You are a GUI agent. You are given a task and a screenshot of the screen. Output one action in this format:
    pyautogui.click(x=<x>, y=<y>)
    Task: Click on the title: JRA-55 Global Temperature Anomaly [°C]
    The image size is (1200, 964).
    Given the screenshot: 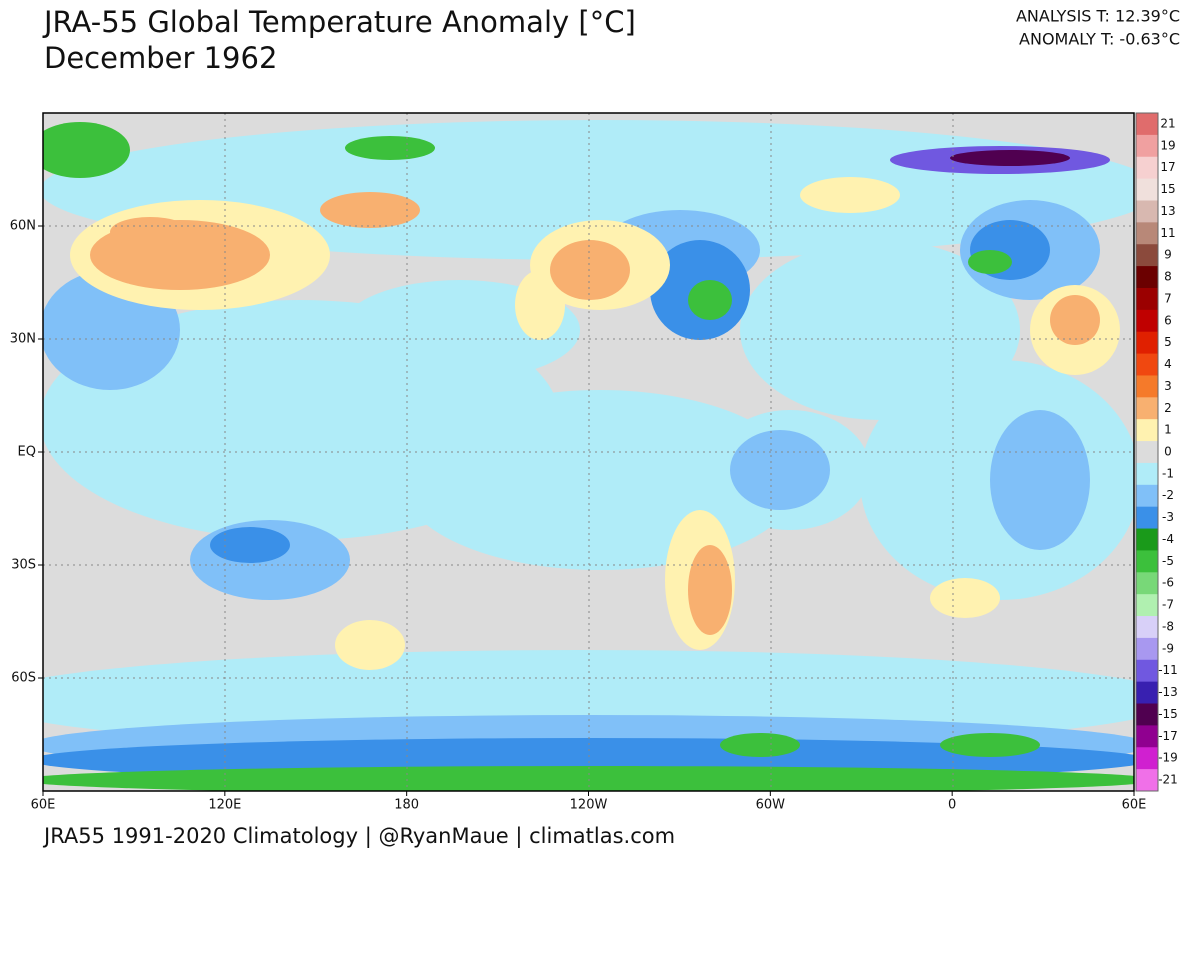 What is the action you would take?
    pyautogui.click(x=339, y=22)
    